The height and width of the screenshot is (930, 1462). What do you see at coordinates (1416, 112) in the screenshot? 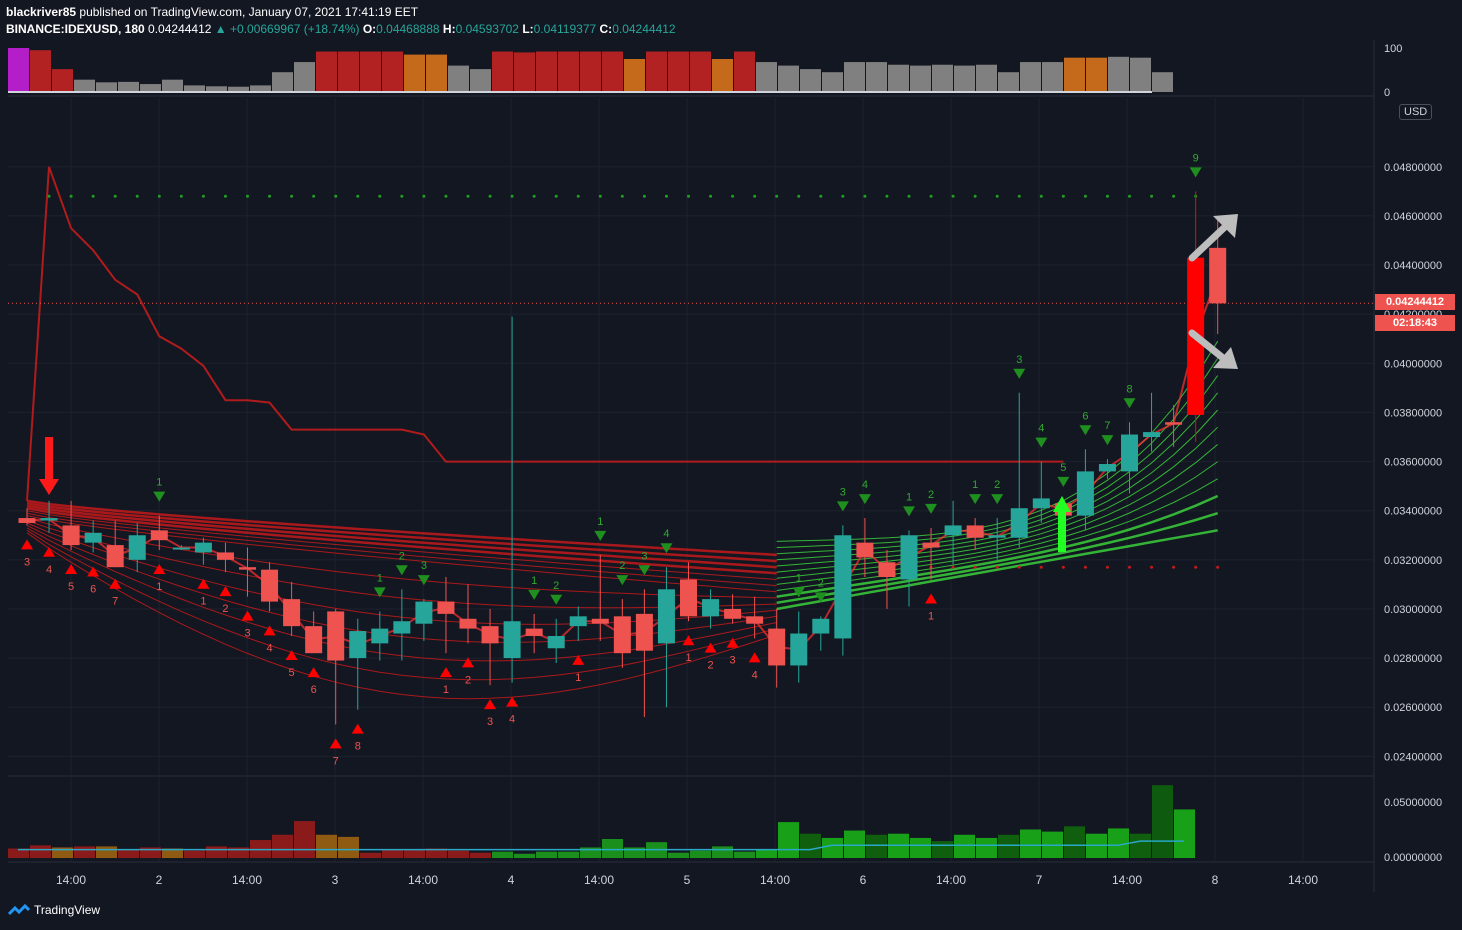
I see `currency-badge: USD` at bounding box center [1416, 112].